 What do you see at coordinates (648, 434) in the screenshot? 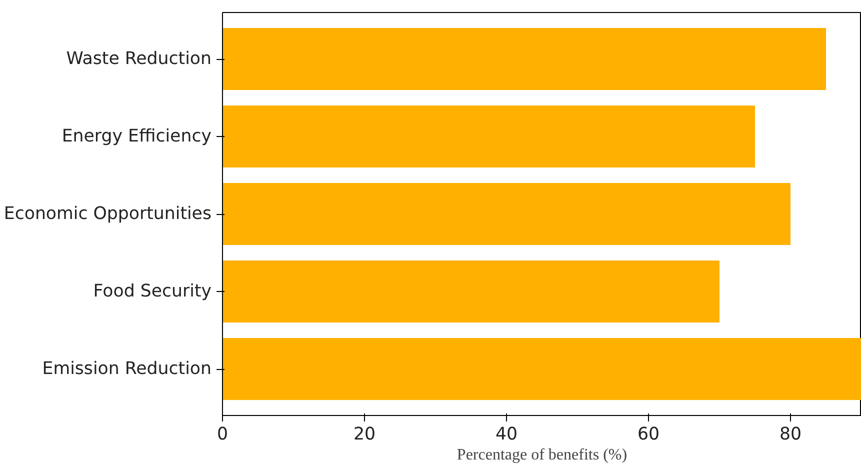
I see `x-tick-label: 60` at bounding box center [648, 434].